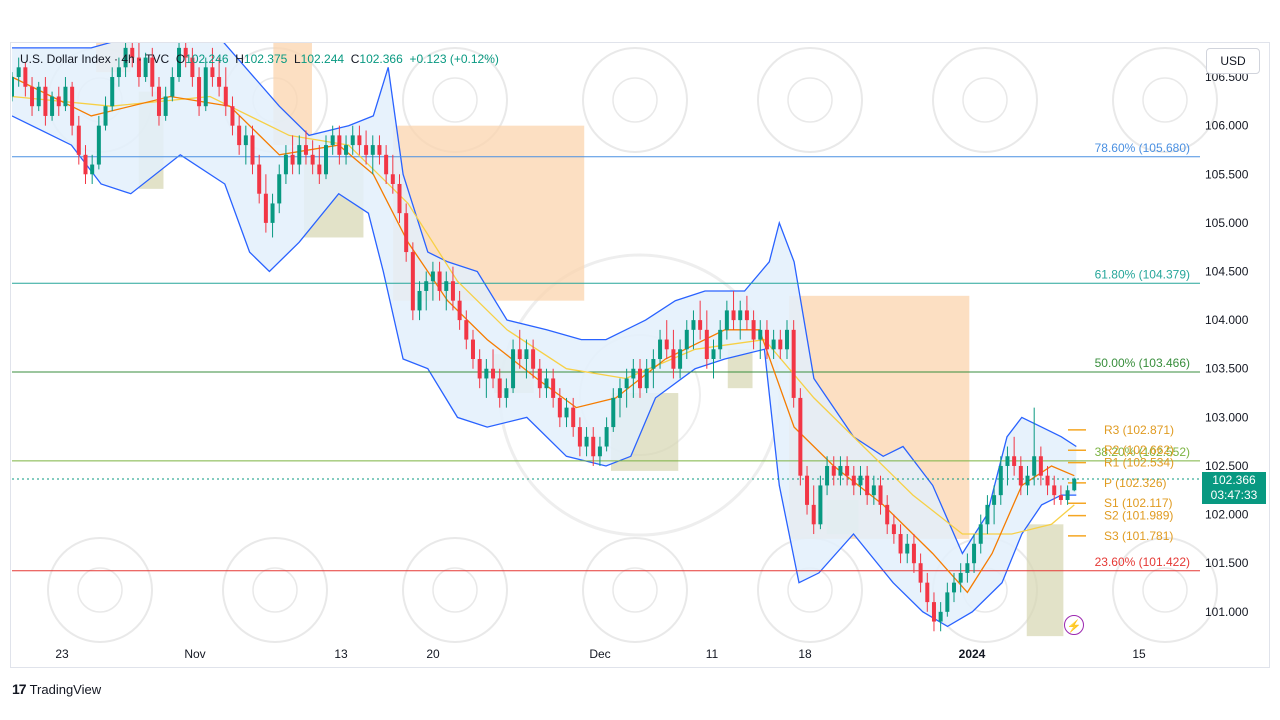 This screenshot has height=720, width=1280. I want to click on lightning-icon: ⚡, so click(1074, 625).